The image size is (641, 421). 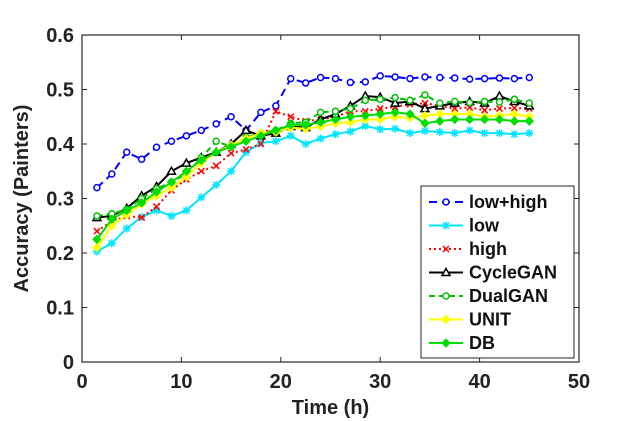 I want to click on data-point-cyclegan, so click(x=186, y=162).